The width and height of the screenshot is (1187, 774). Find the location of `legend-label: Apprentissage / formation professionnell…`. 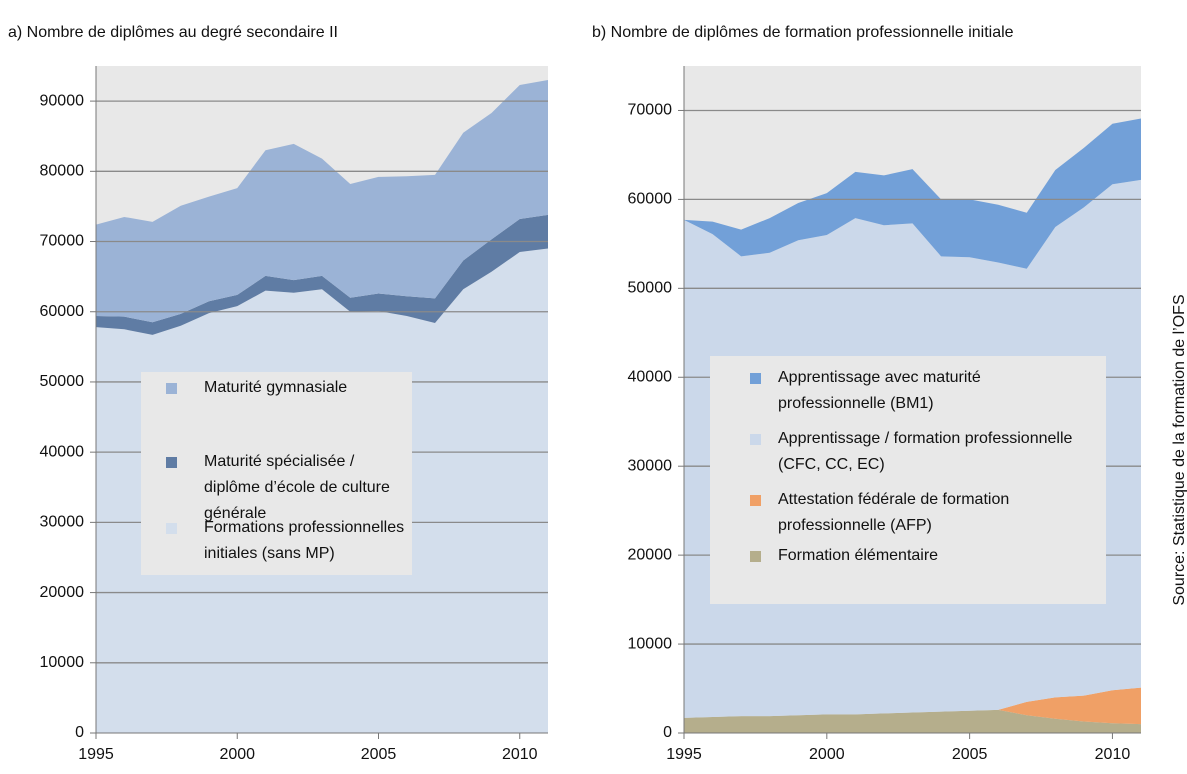

legend-label: Apprentissage / formation professionnell… is located at coordinates (925, 451).